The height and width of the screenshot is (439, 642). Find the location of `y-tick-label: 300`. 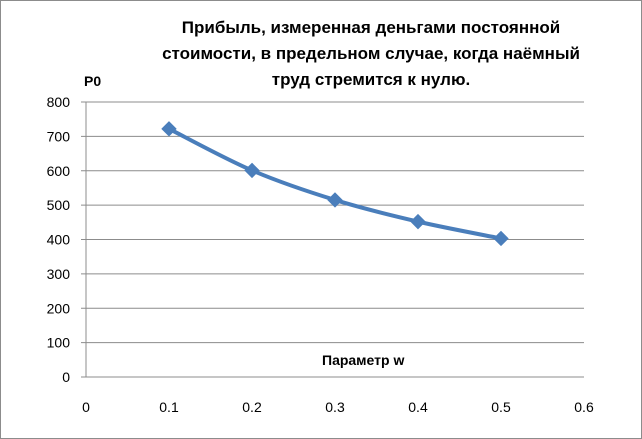

y-tick-label: 300 is located at coordinates (59, 274).